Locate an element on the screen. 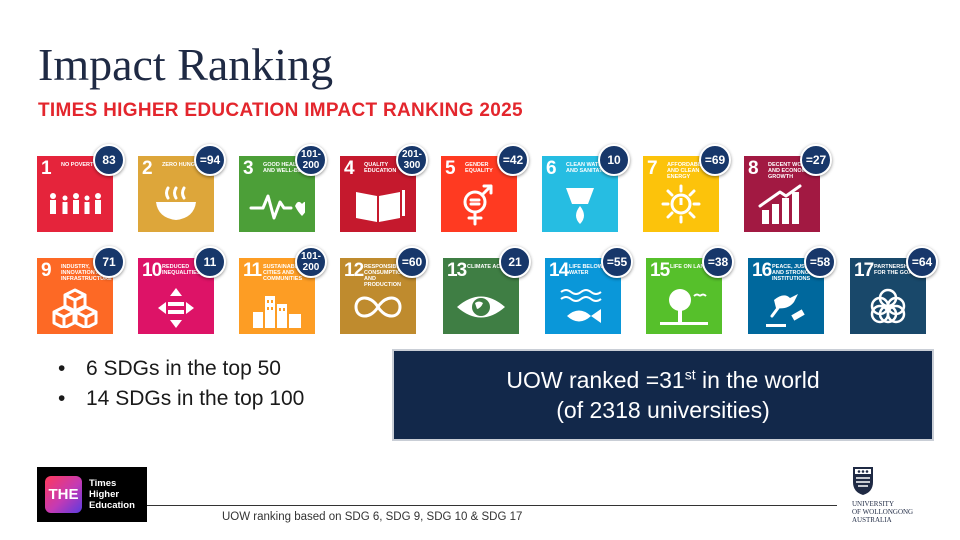 Image resolution: width=960 pixels, height=540 pixels. sdg-label: AFFORDABLE AND CLEAN ENERGY is located at coordinates (686, 171).